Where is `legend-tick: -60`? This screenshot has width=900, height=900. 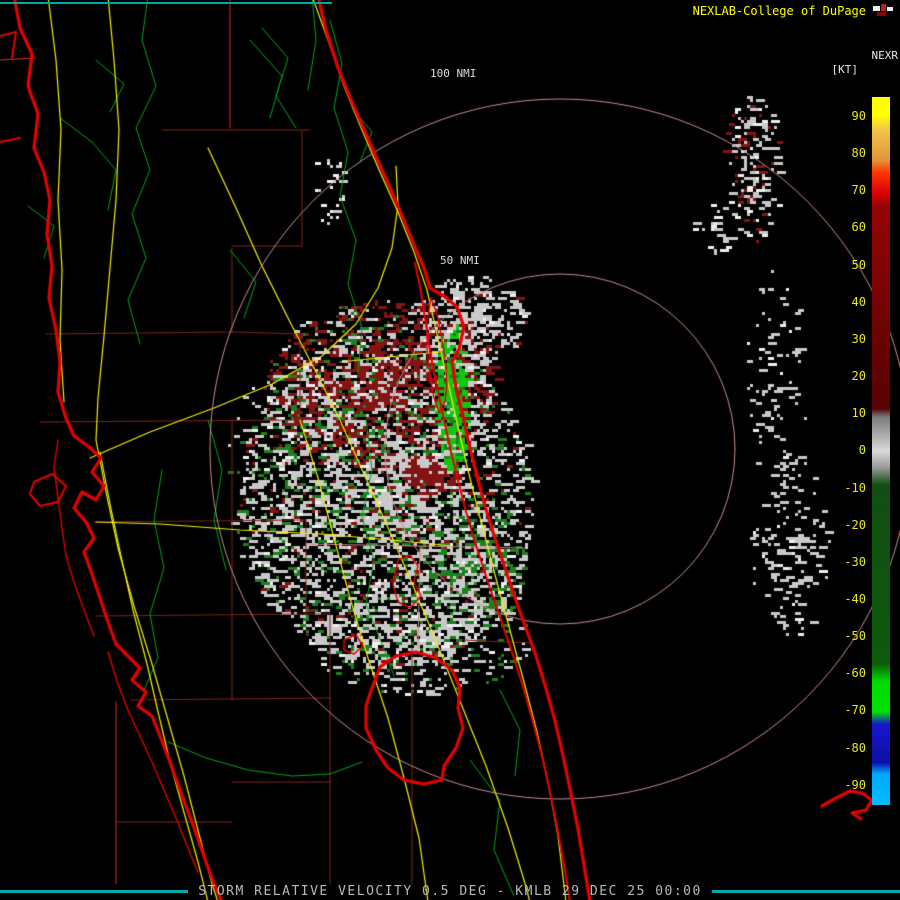 legend-tick: -60 is located at coordinates (855, 673).